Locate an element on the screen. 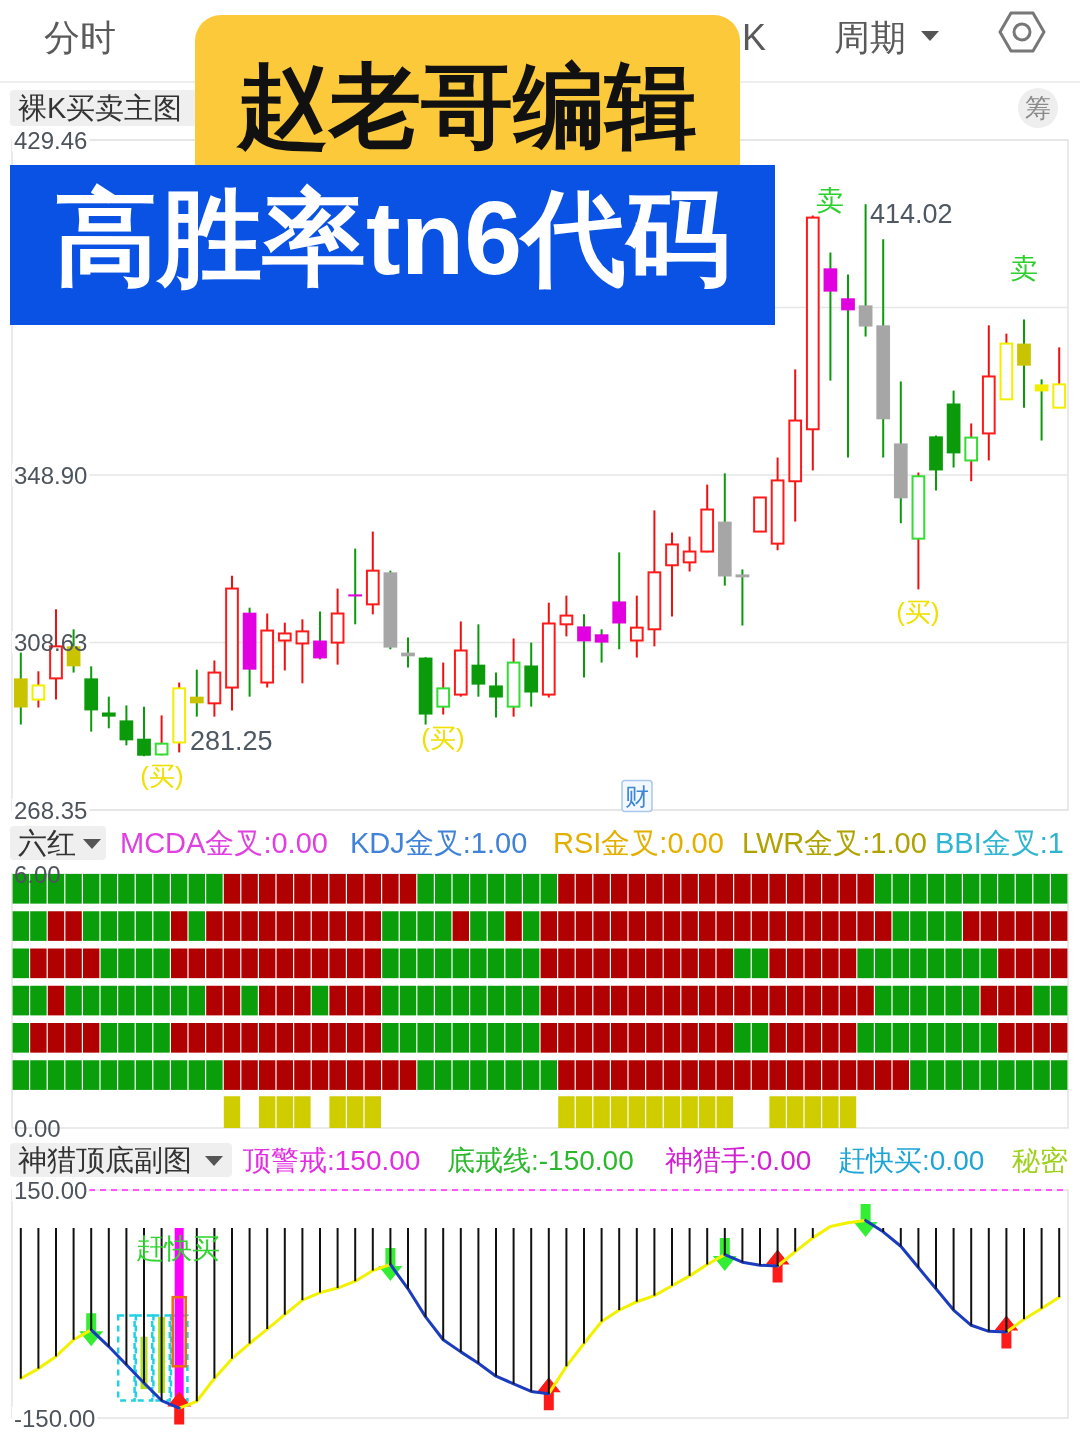 This screenshot has width=1080, height=1440. annotation: KDJ金叉:1.00 is located at coordinates (439, 843).